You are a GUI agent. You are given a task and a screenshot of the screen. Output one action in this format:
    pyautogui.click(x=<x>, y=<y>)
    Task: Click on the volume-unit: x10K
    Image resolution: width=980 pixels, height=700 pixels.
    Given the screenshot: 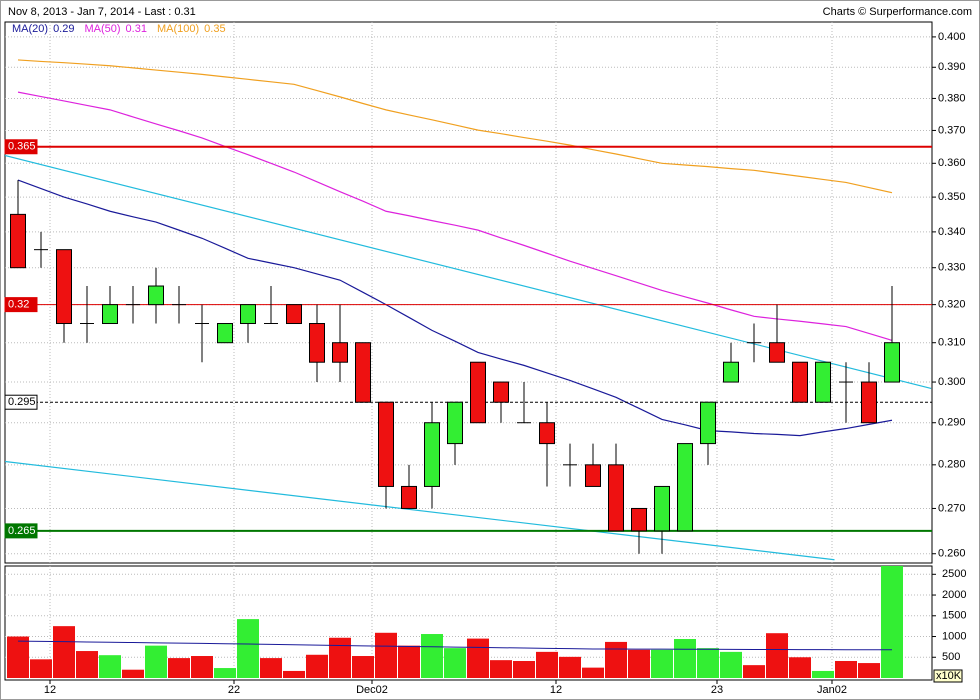 What is the action you would take?
    pyautogui.click(x=949, y=676)
    